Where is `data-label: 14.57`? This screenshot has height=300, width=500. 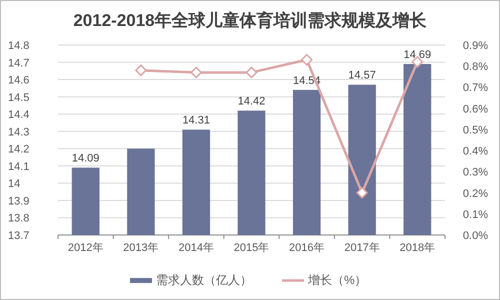 data-label: 14.57 is located at coordinates (362, 76).